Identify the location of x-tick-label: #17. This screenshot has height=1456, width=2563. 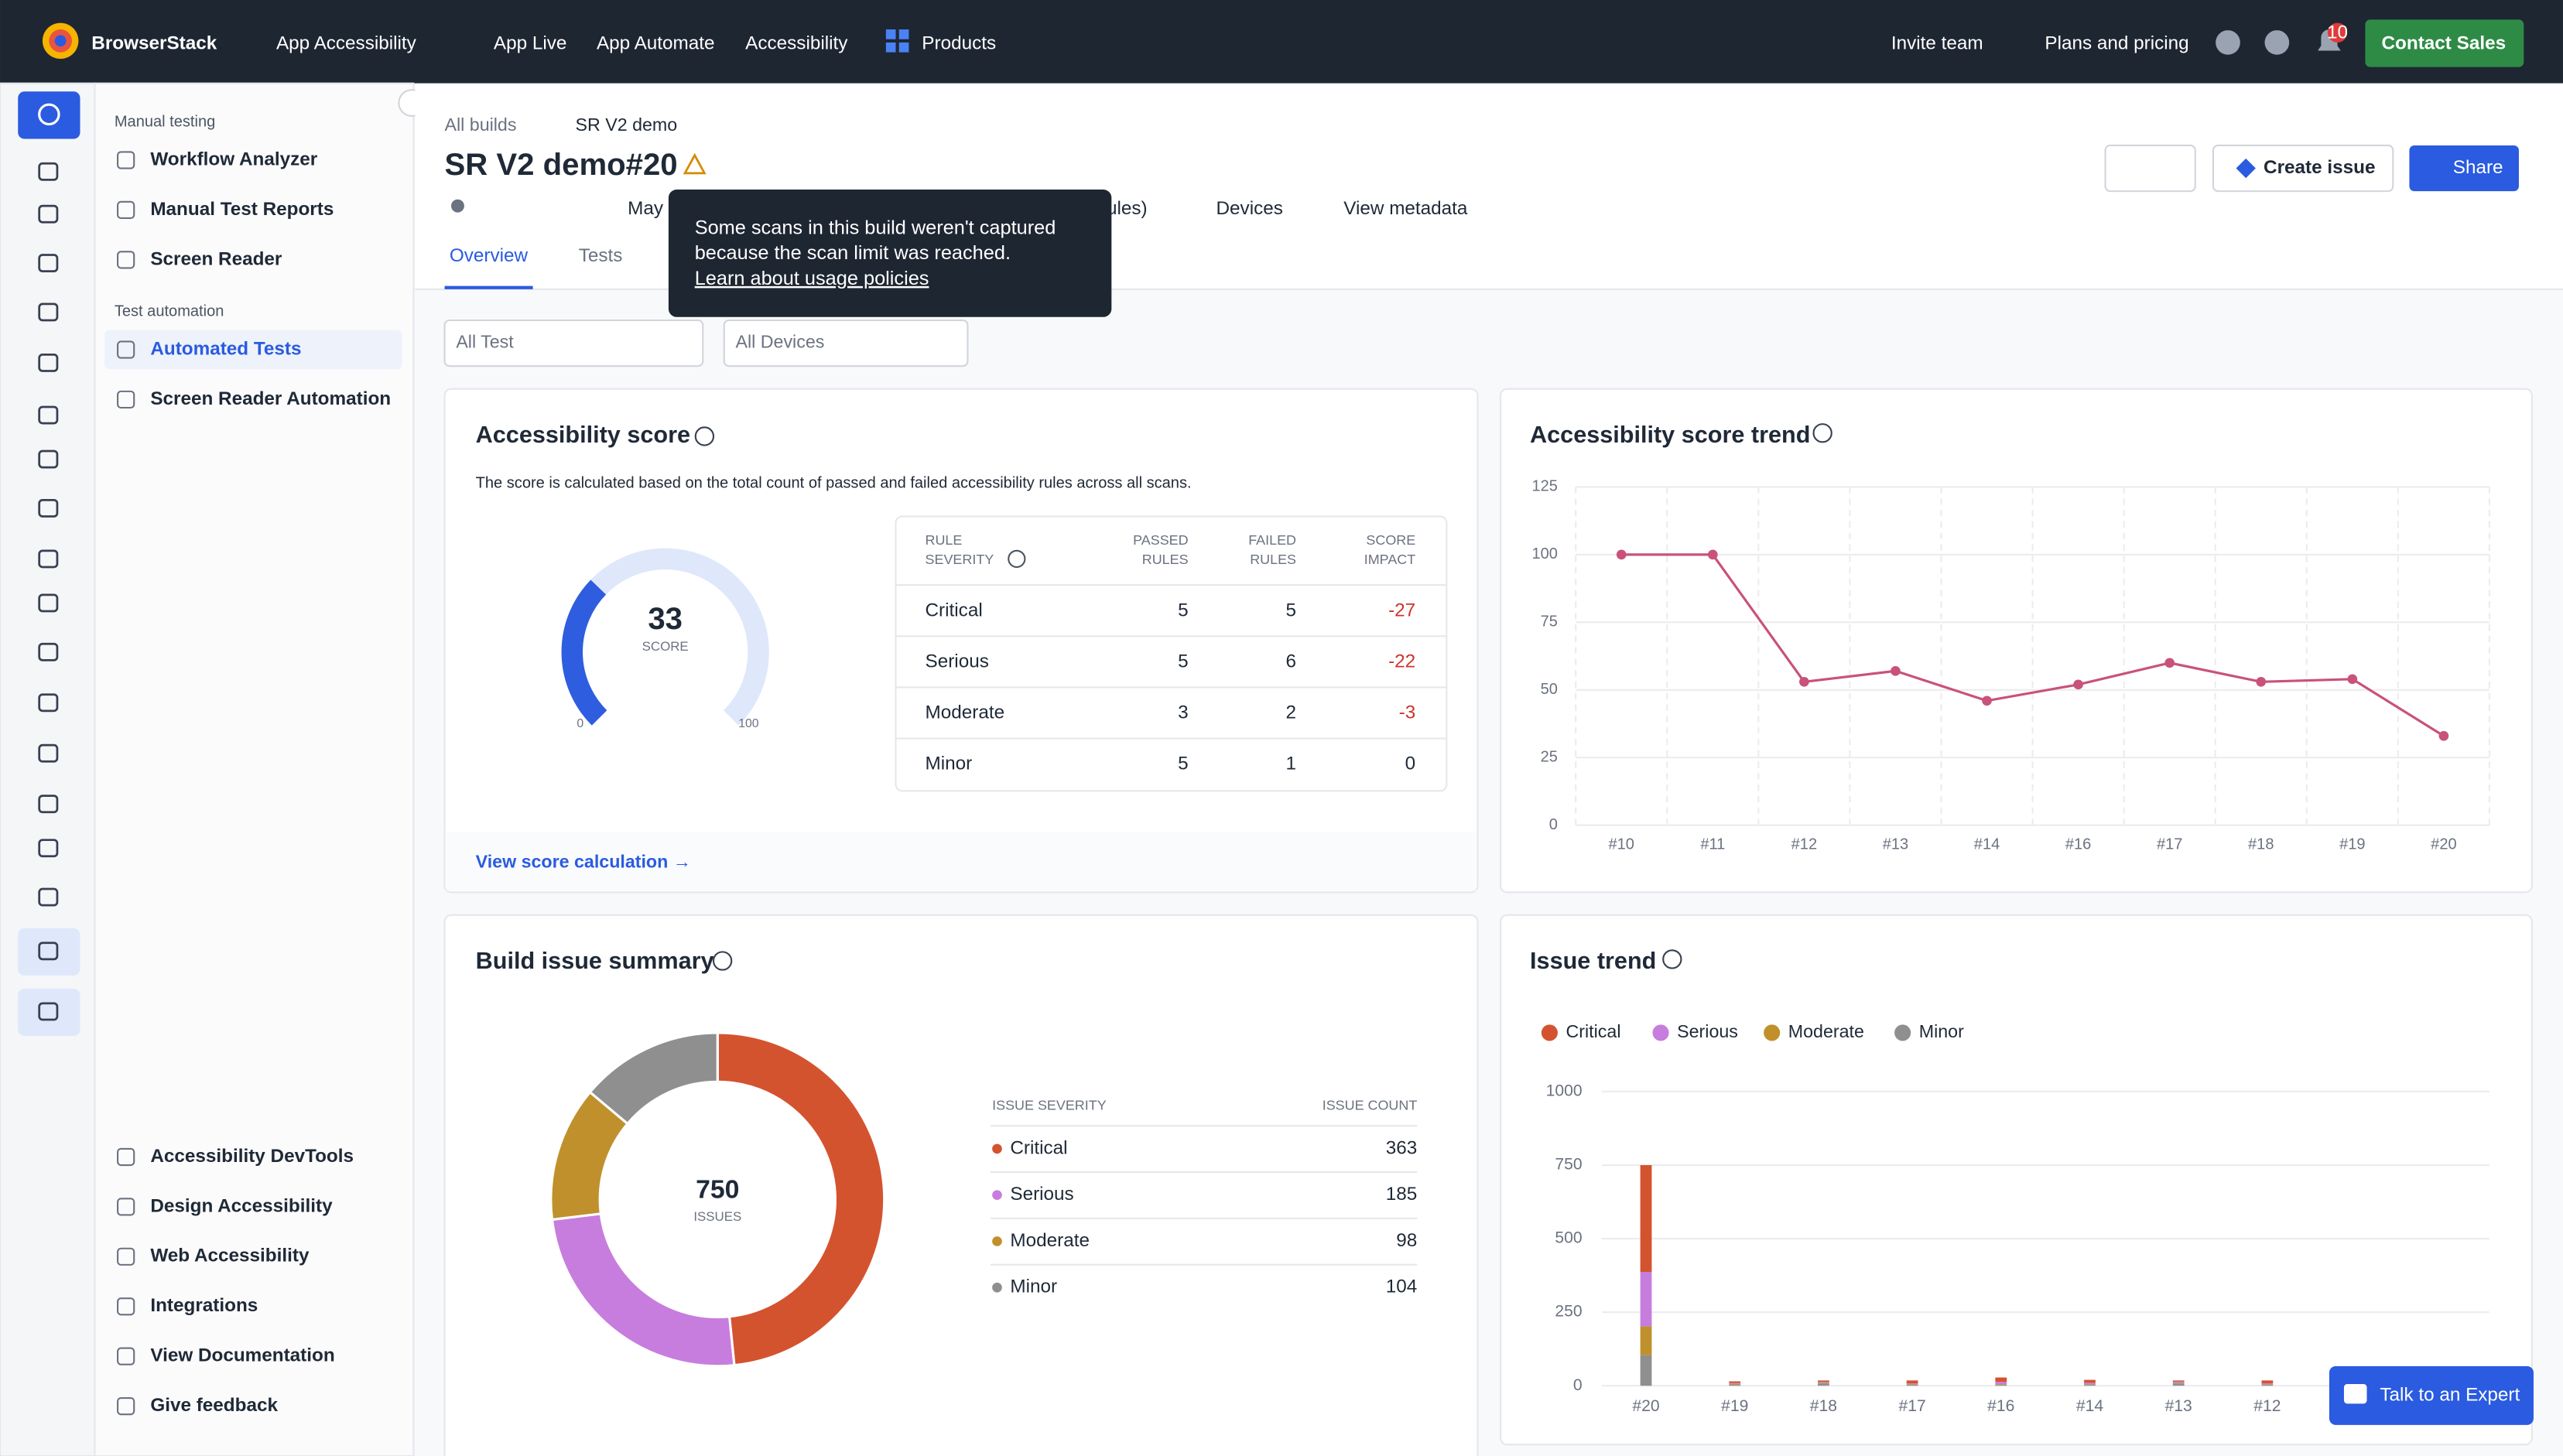
(1912, 1406).